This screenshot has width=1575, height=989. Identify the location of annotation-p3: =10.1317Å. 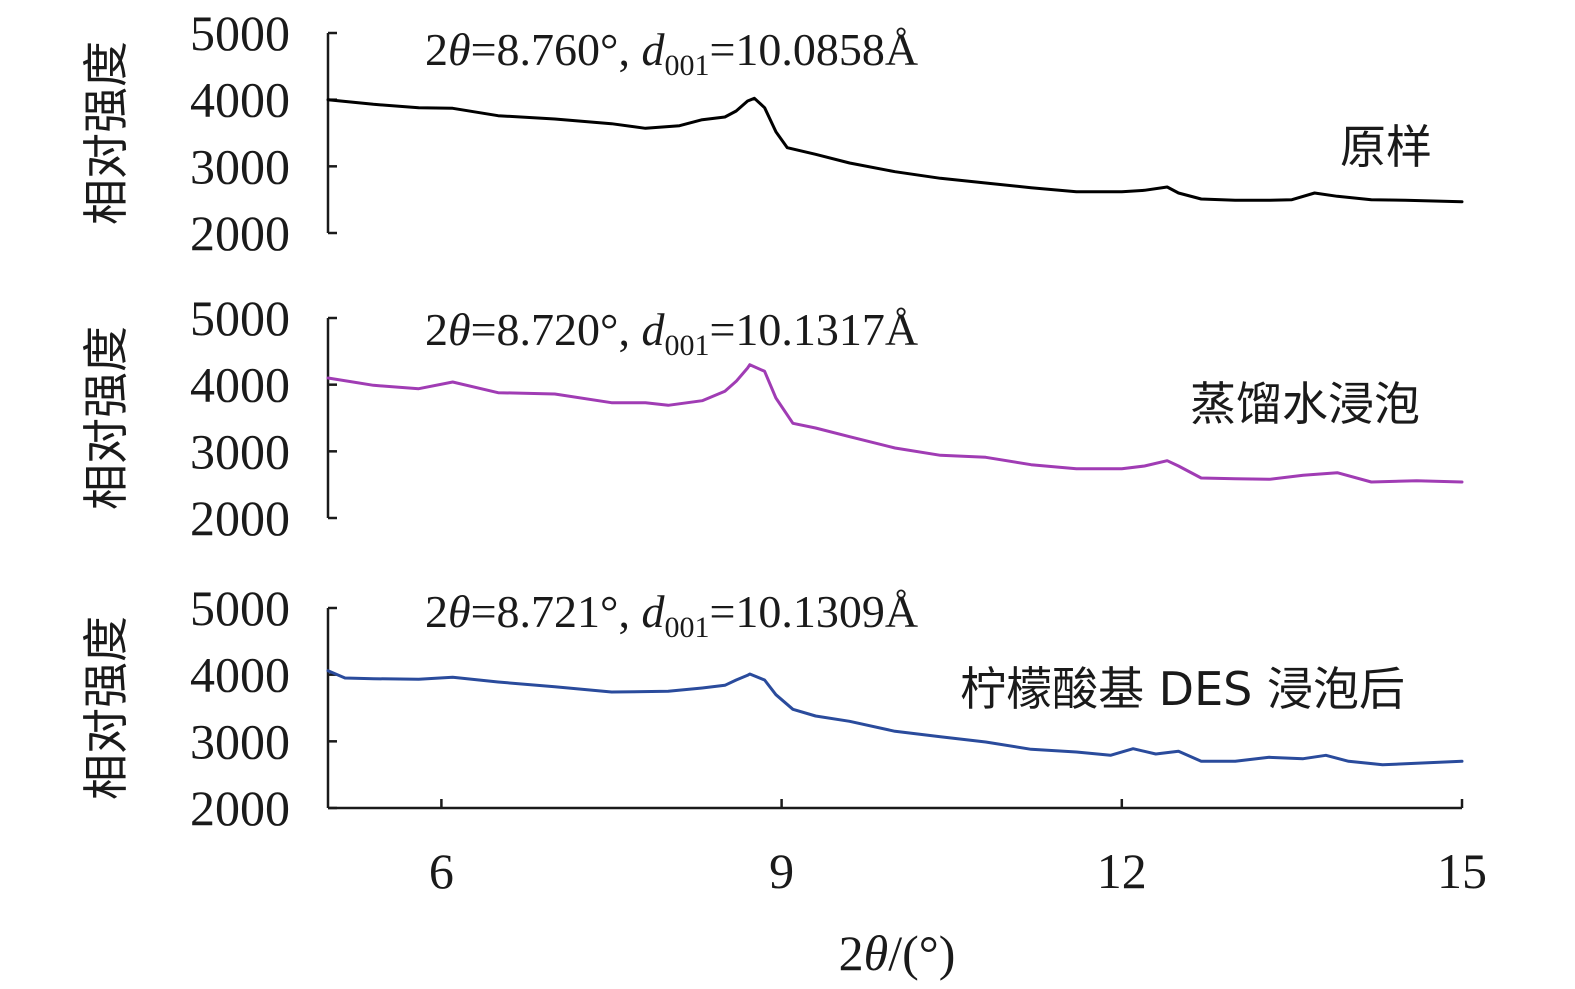
(813, 329).